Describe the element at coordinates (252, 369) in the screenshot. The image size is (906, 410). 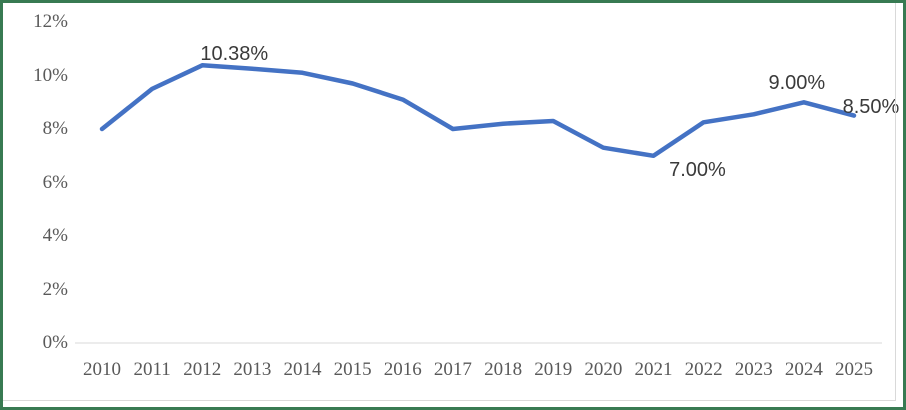
I see `x-tick-label: 2013` at that location.